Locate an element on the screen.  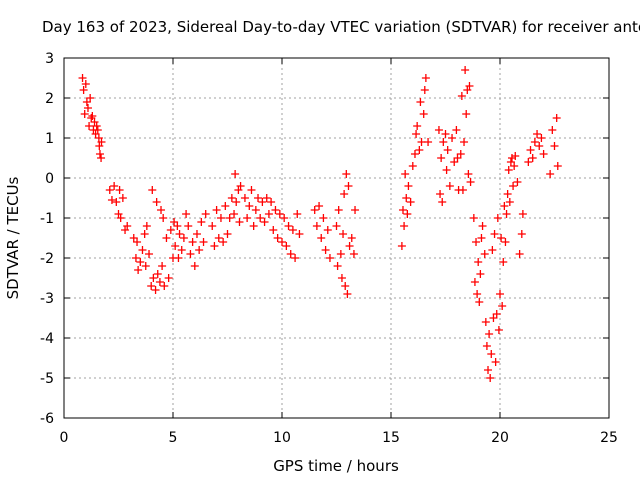
y-tick-label: -5 is located at coordinates (47, 379).